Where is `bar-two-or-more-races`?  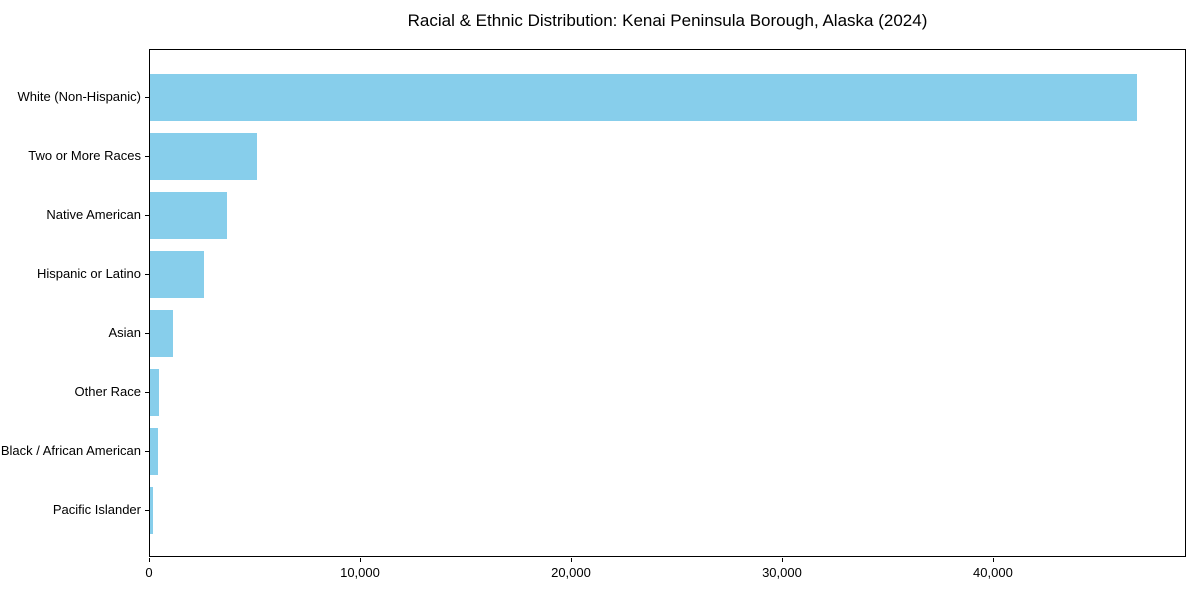
bar-two-or-more-races is located at coordinates (203, 156).